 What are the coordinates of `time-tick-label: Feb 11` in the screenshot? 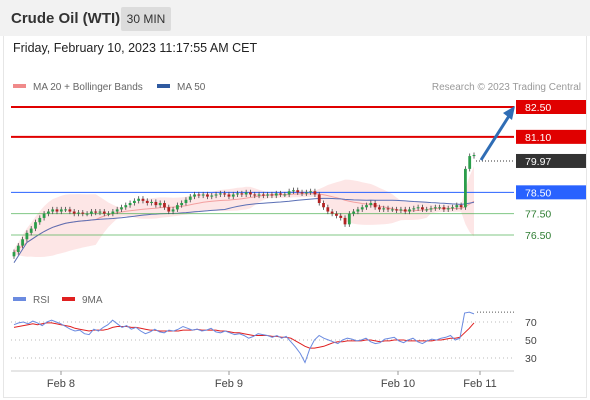 It's located at (479, 384).